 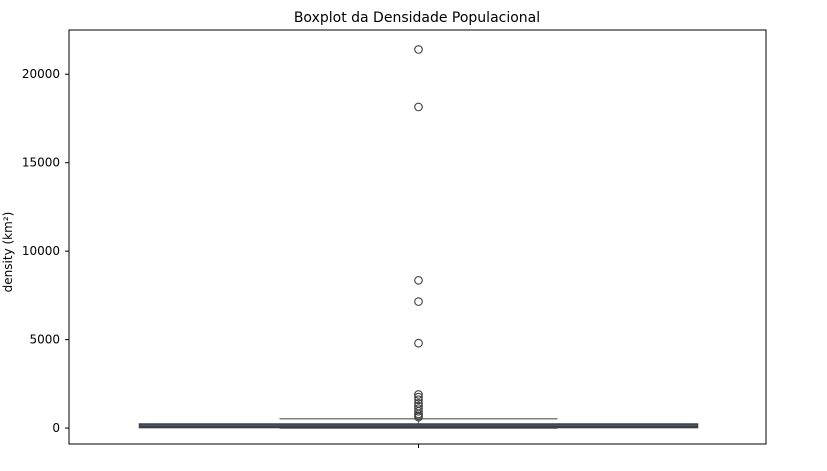 I want to click on y-axis-ticks: 0 5000 10000 15000 20000, so click(x=45, y=251).